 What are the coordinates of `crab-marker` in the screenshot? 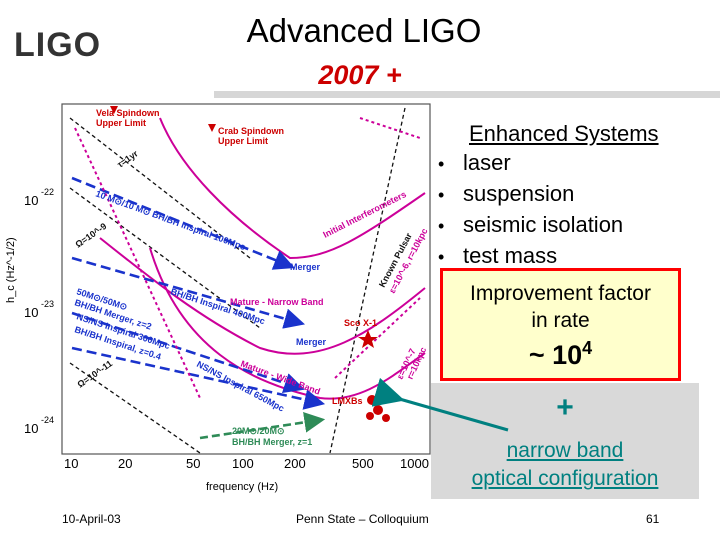 It's located at (212, 128).